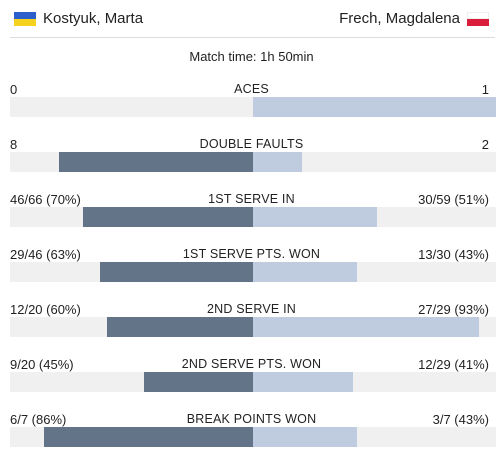 Image resolution: width=503 pixels, height=465 pixels. What do you see at coordinates (453, 199) in the screenshot?
I see `stat-right-value: 30/59 (51%)` at bounding box center [453, 199].